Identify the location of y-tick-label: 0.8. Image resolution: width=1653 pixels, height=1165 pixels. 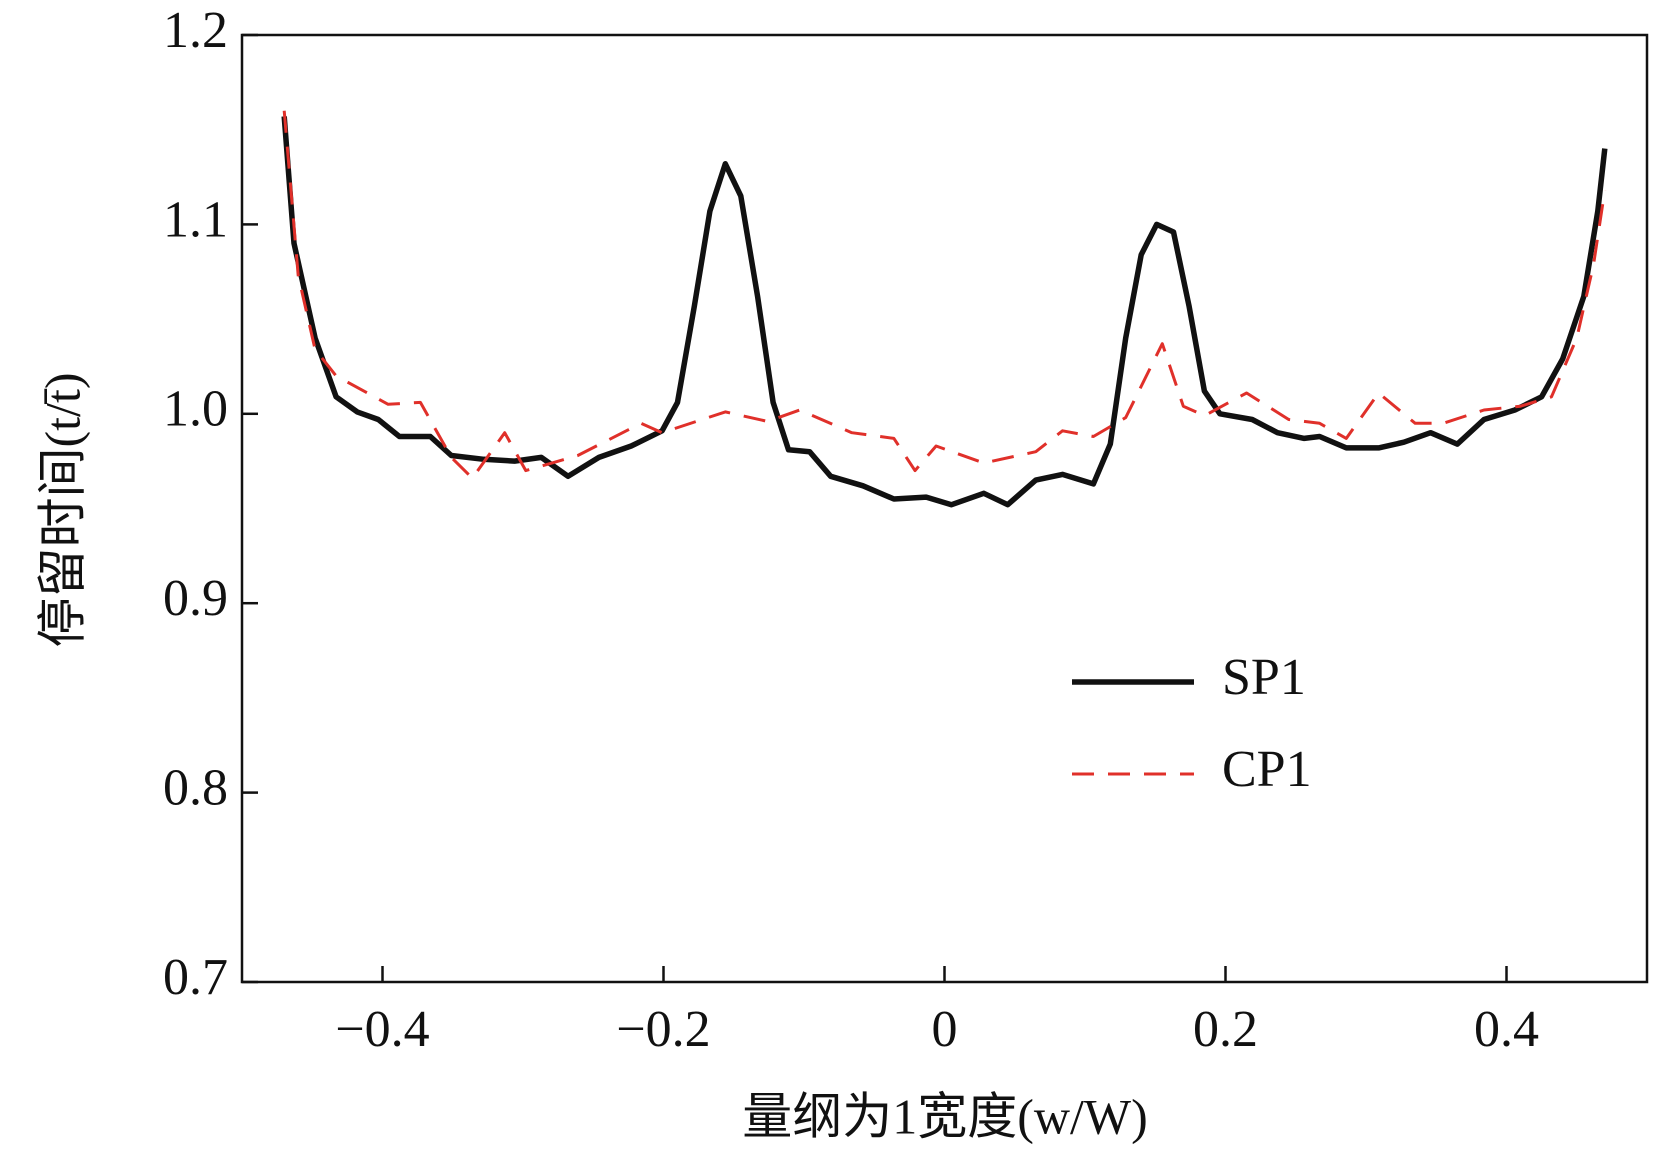
(195, 788).